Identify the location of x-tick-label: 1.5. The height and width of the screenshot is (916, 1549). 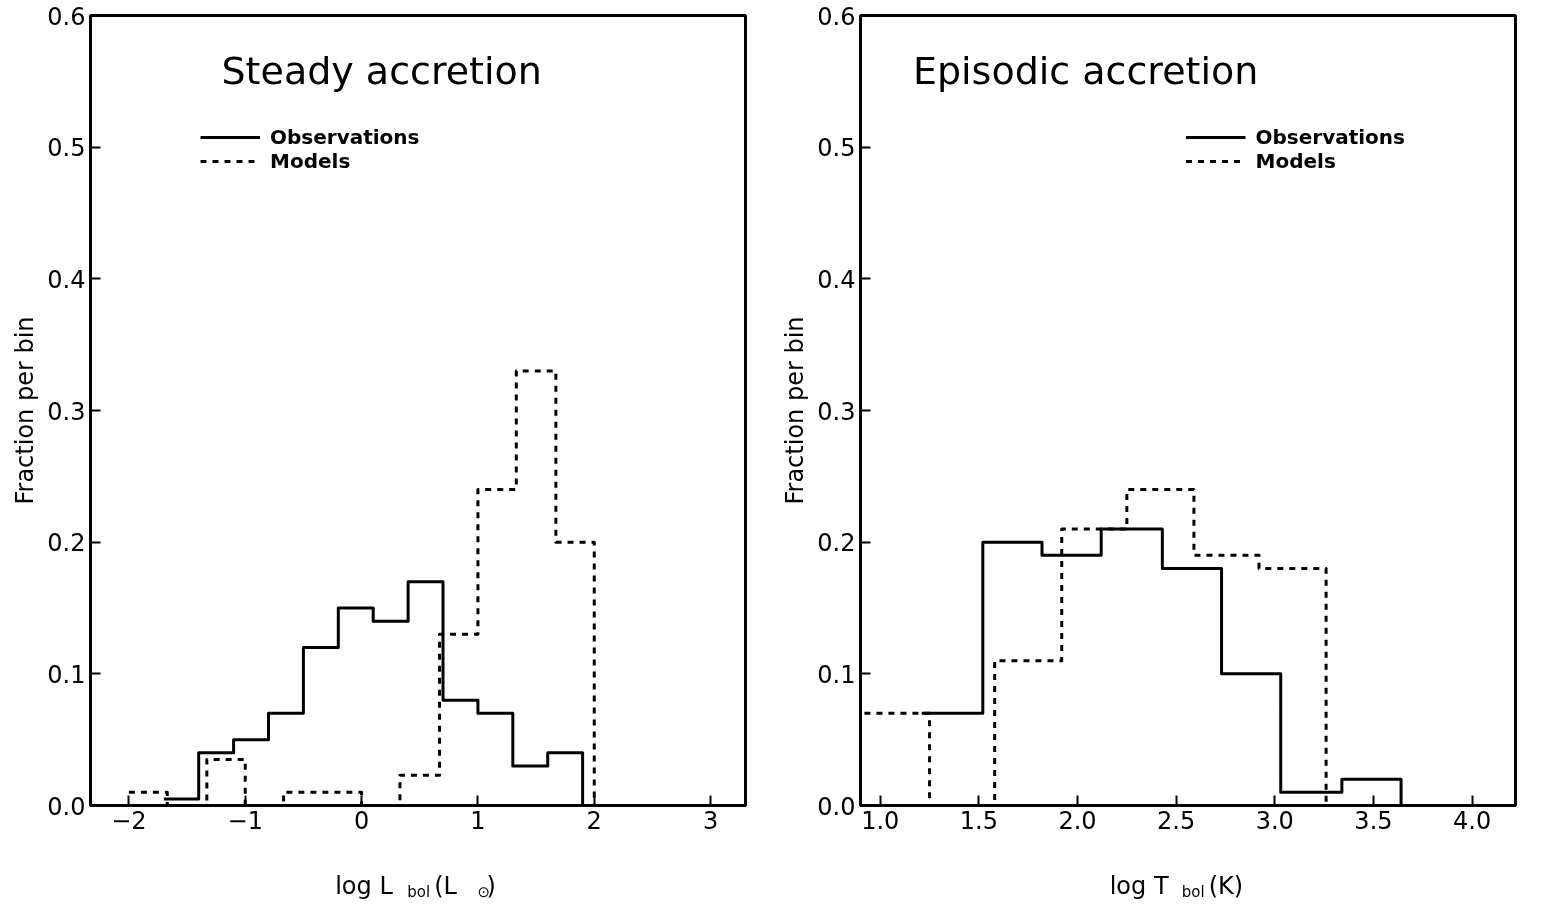
(978, 820).